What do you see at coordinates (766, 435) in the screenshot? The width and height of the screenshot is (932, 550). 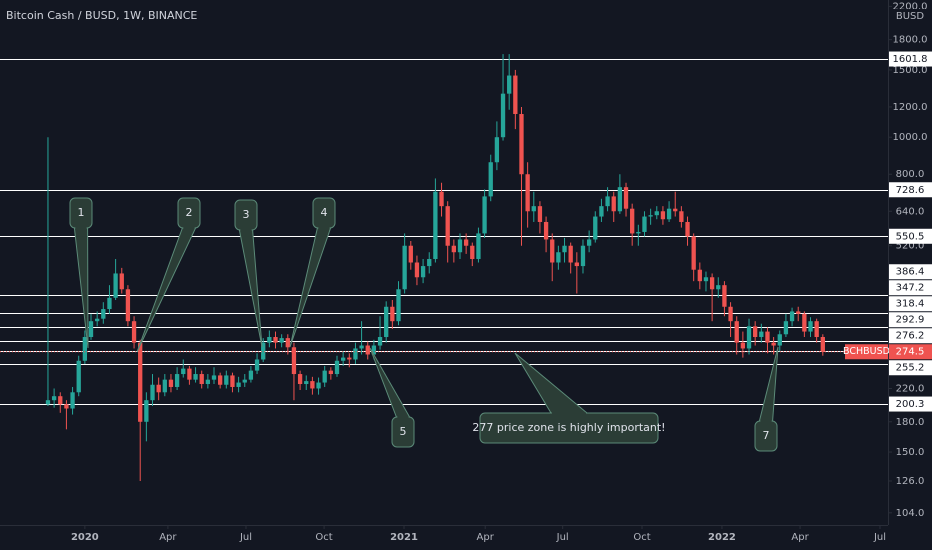 I see `callout-text: 7` at bounding box center [766, 435].